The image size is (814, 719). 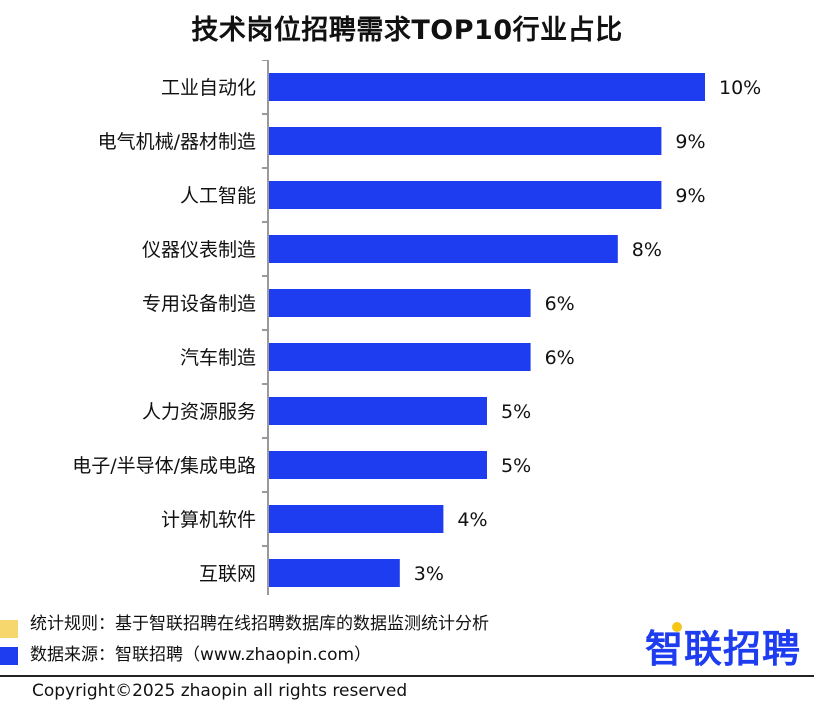 What do you see at coordinates (9, 629) in the screenshot?
I see `rule-legend-swatch` at bounding box center [9, 629].